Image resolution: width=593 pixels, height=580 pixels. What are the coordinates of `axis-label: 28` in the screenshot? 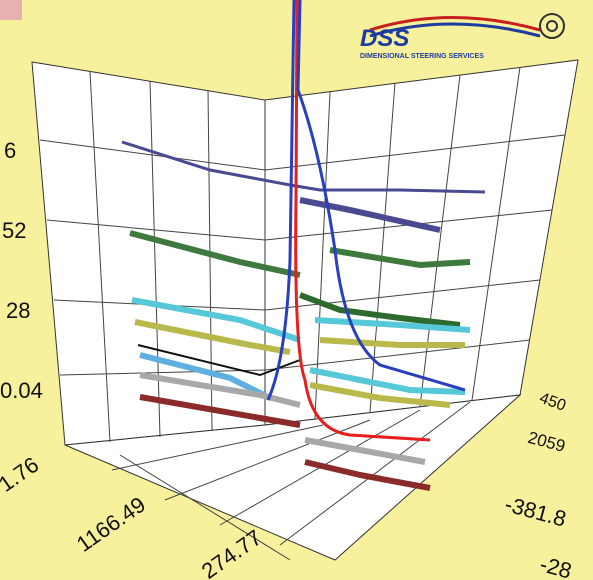 It's located at (18, 310).